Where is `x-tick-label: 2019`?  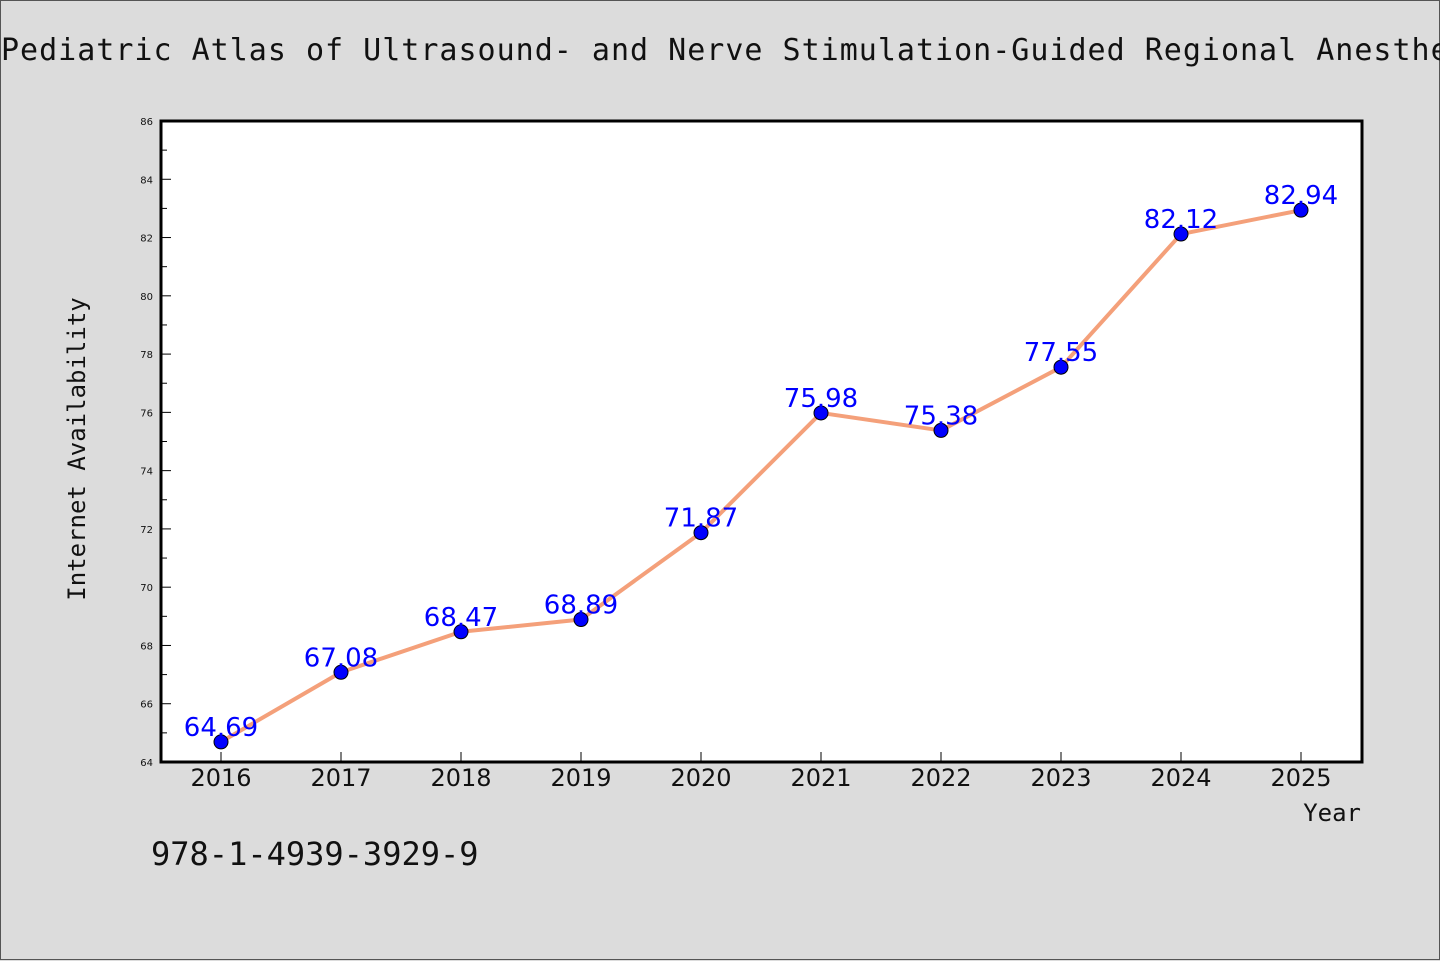
x-tick-label: 2019 is located at coordinates (580, 778).